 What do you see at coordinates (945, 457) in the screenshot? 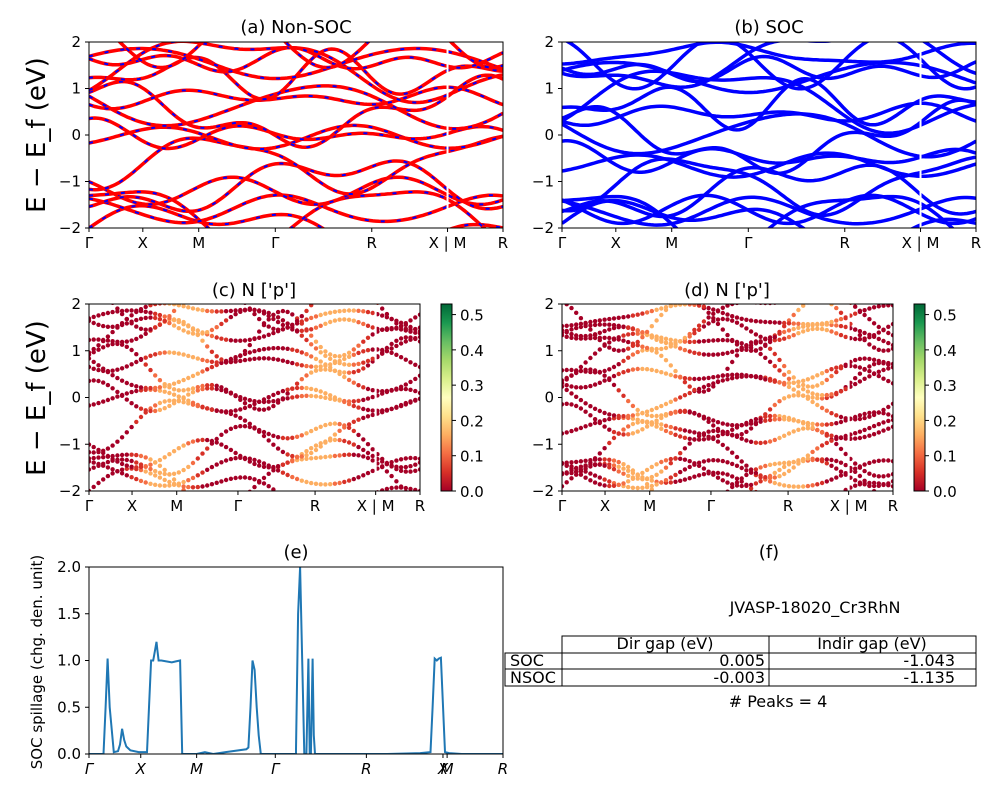
I see `panel-d-cbtick-label: 0.1` at bounding box center [945, 457].